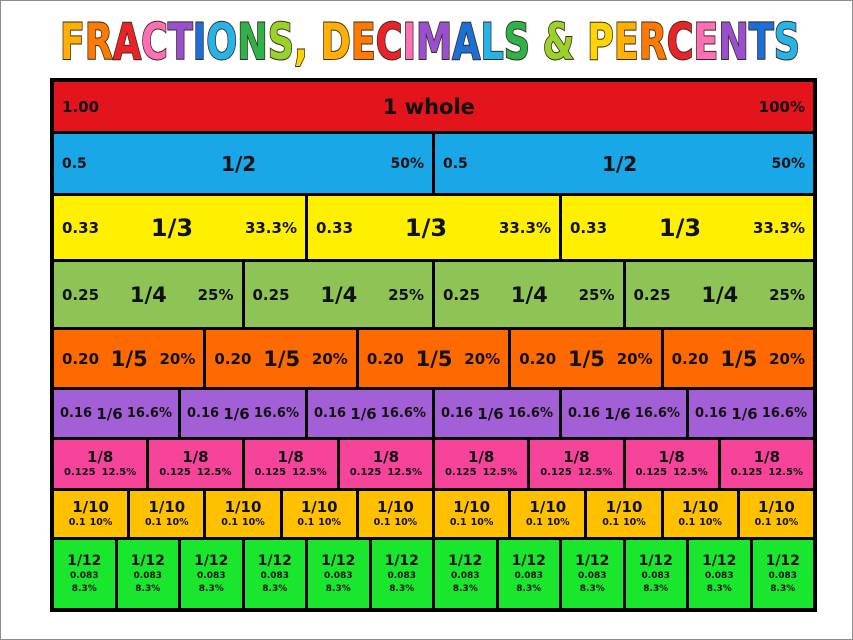 The image size is (853, 640). I want to click on title-letter: I, so click(200, 42).